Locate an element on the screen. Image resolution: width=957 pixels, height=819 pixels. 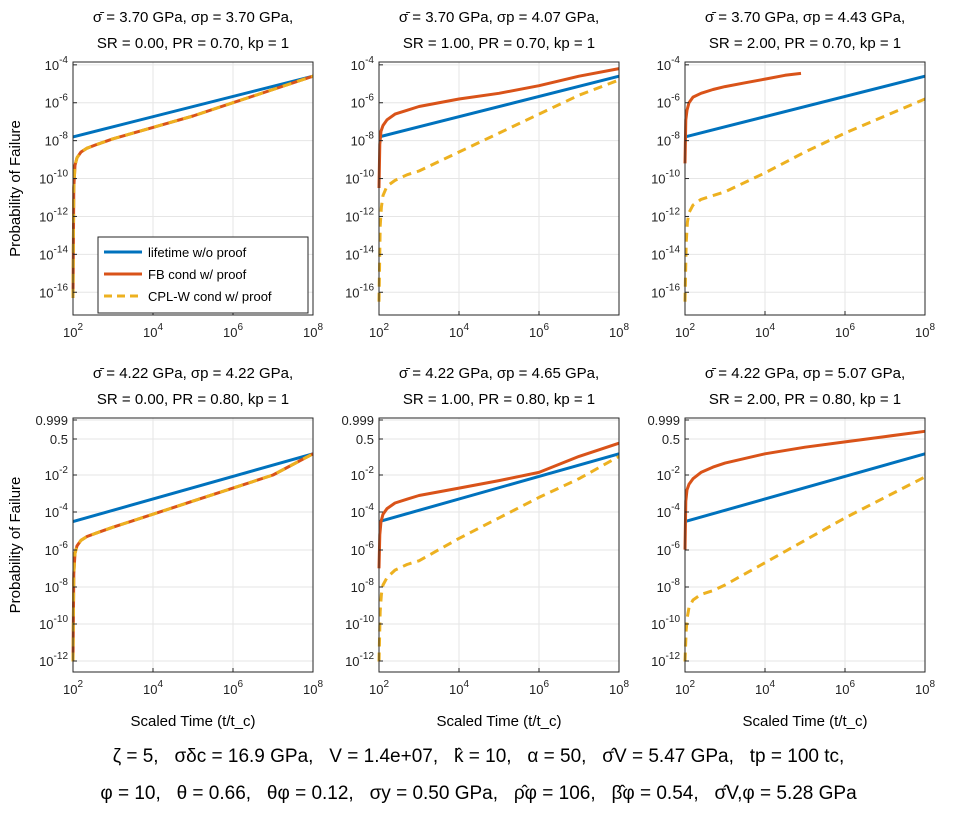
legend-label-cpl: CPL-W cond w/ proof is located at coordinates (210, 296).